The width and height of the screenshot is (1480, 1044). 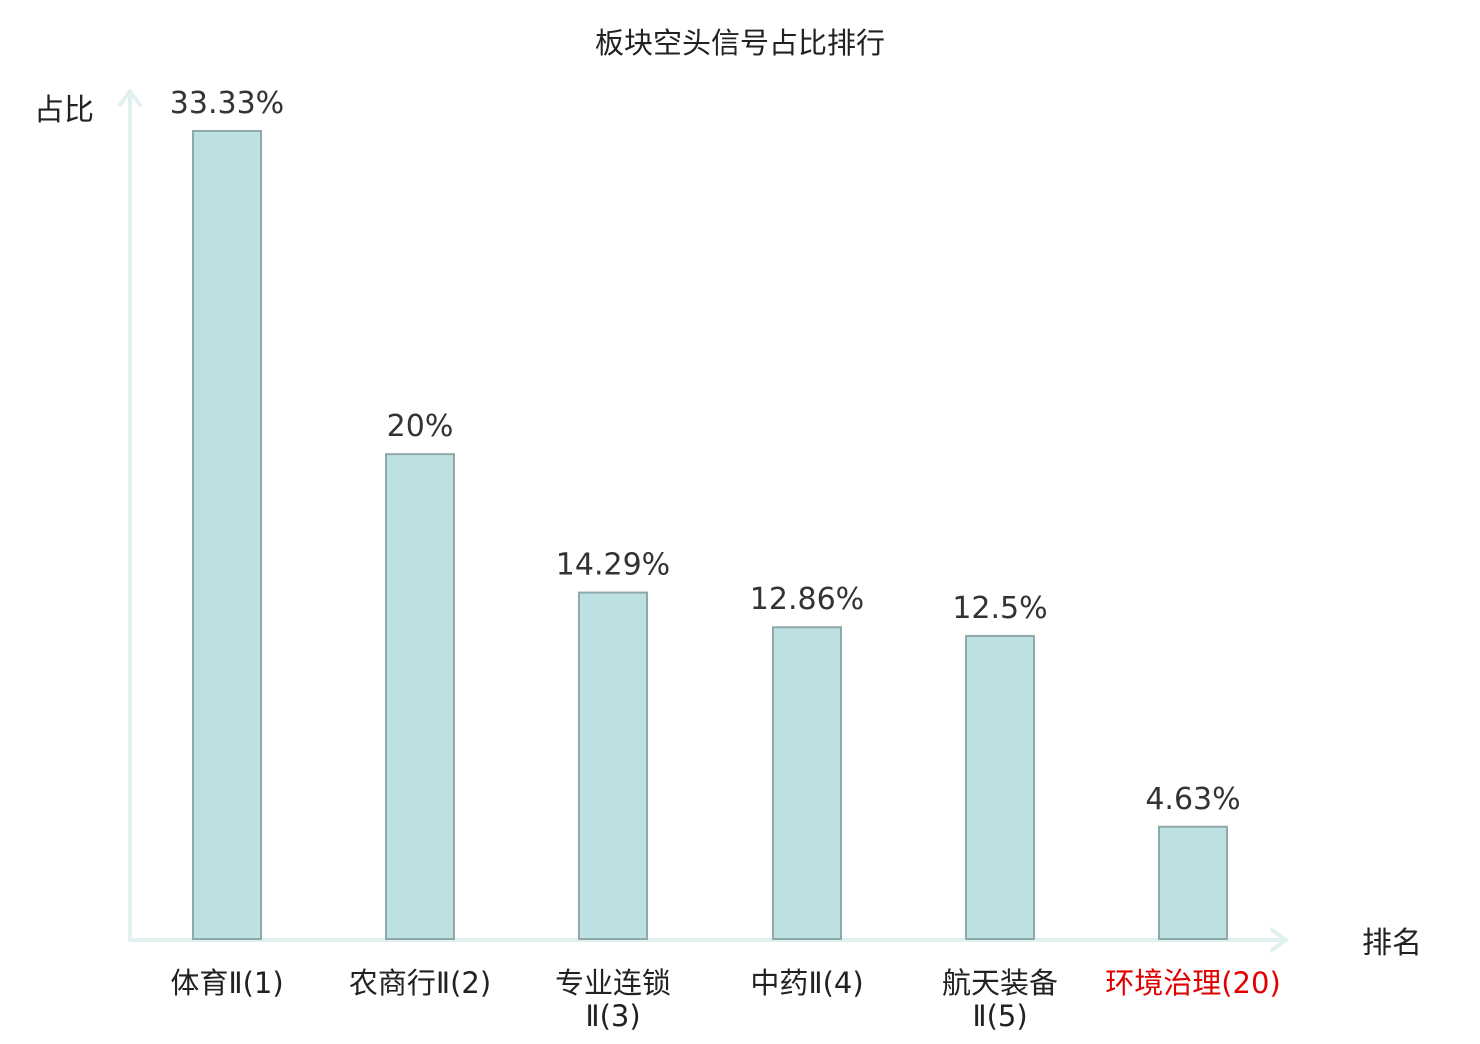 I want to click on value-label-2: 20%, so click(x=420, y=426).